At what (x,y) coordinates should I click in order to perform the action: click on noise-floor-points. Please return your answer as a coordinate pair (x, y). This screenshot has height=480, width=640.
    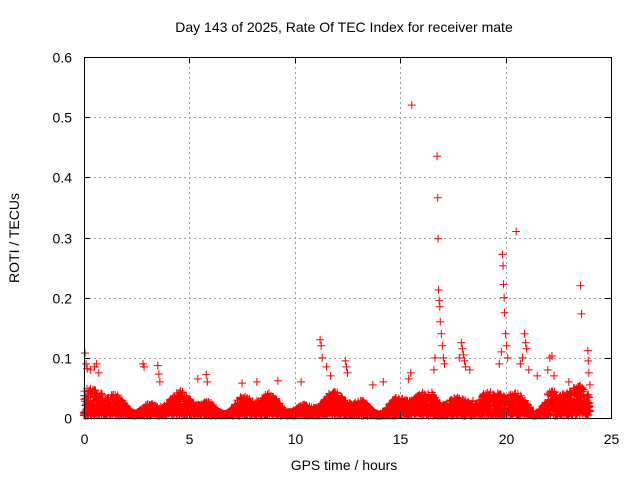
    Looking at the image, I should click on (336, 401).